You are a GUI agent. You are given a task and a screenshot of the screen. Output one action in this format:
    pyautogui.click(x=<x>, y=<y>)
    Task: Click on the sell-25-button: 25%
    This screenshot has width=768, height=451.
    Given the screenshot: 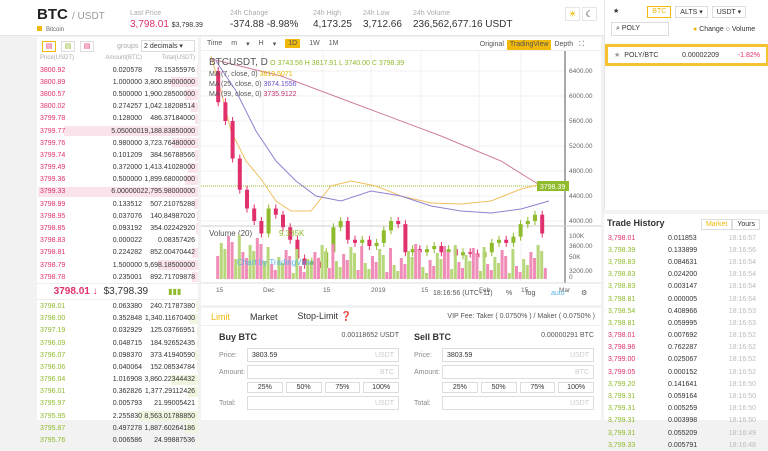 What is the action you would take?
    pyautogui.click(x=460, y=387)
    